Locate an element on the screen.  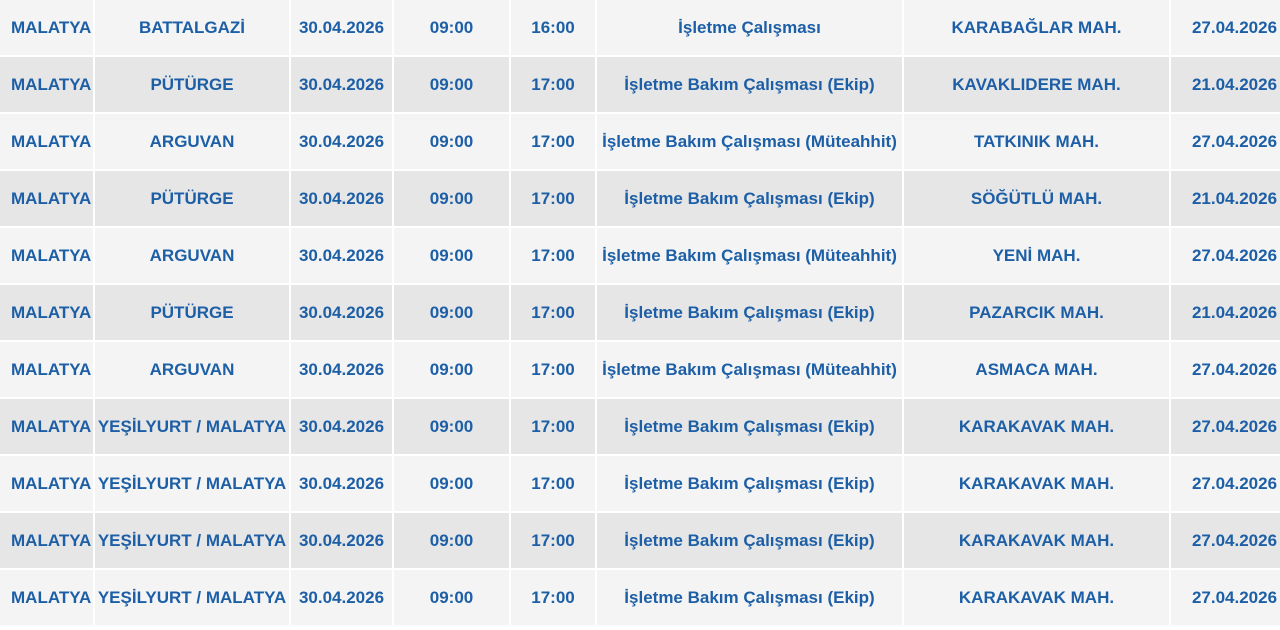
neighborhood-cell: KAVAKLIDERE MAH. is located at coordinates (1036, 84).